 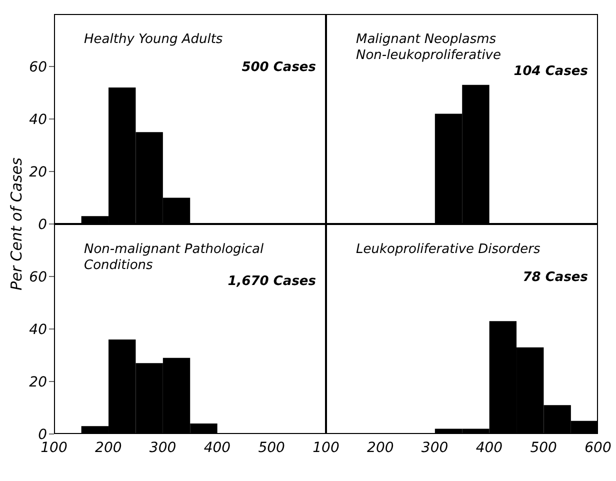 I want to click on x-tick-label: 600, so click(x=598, y=448).